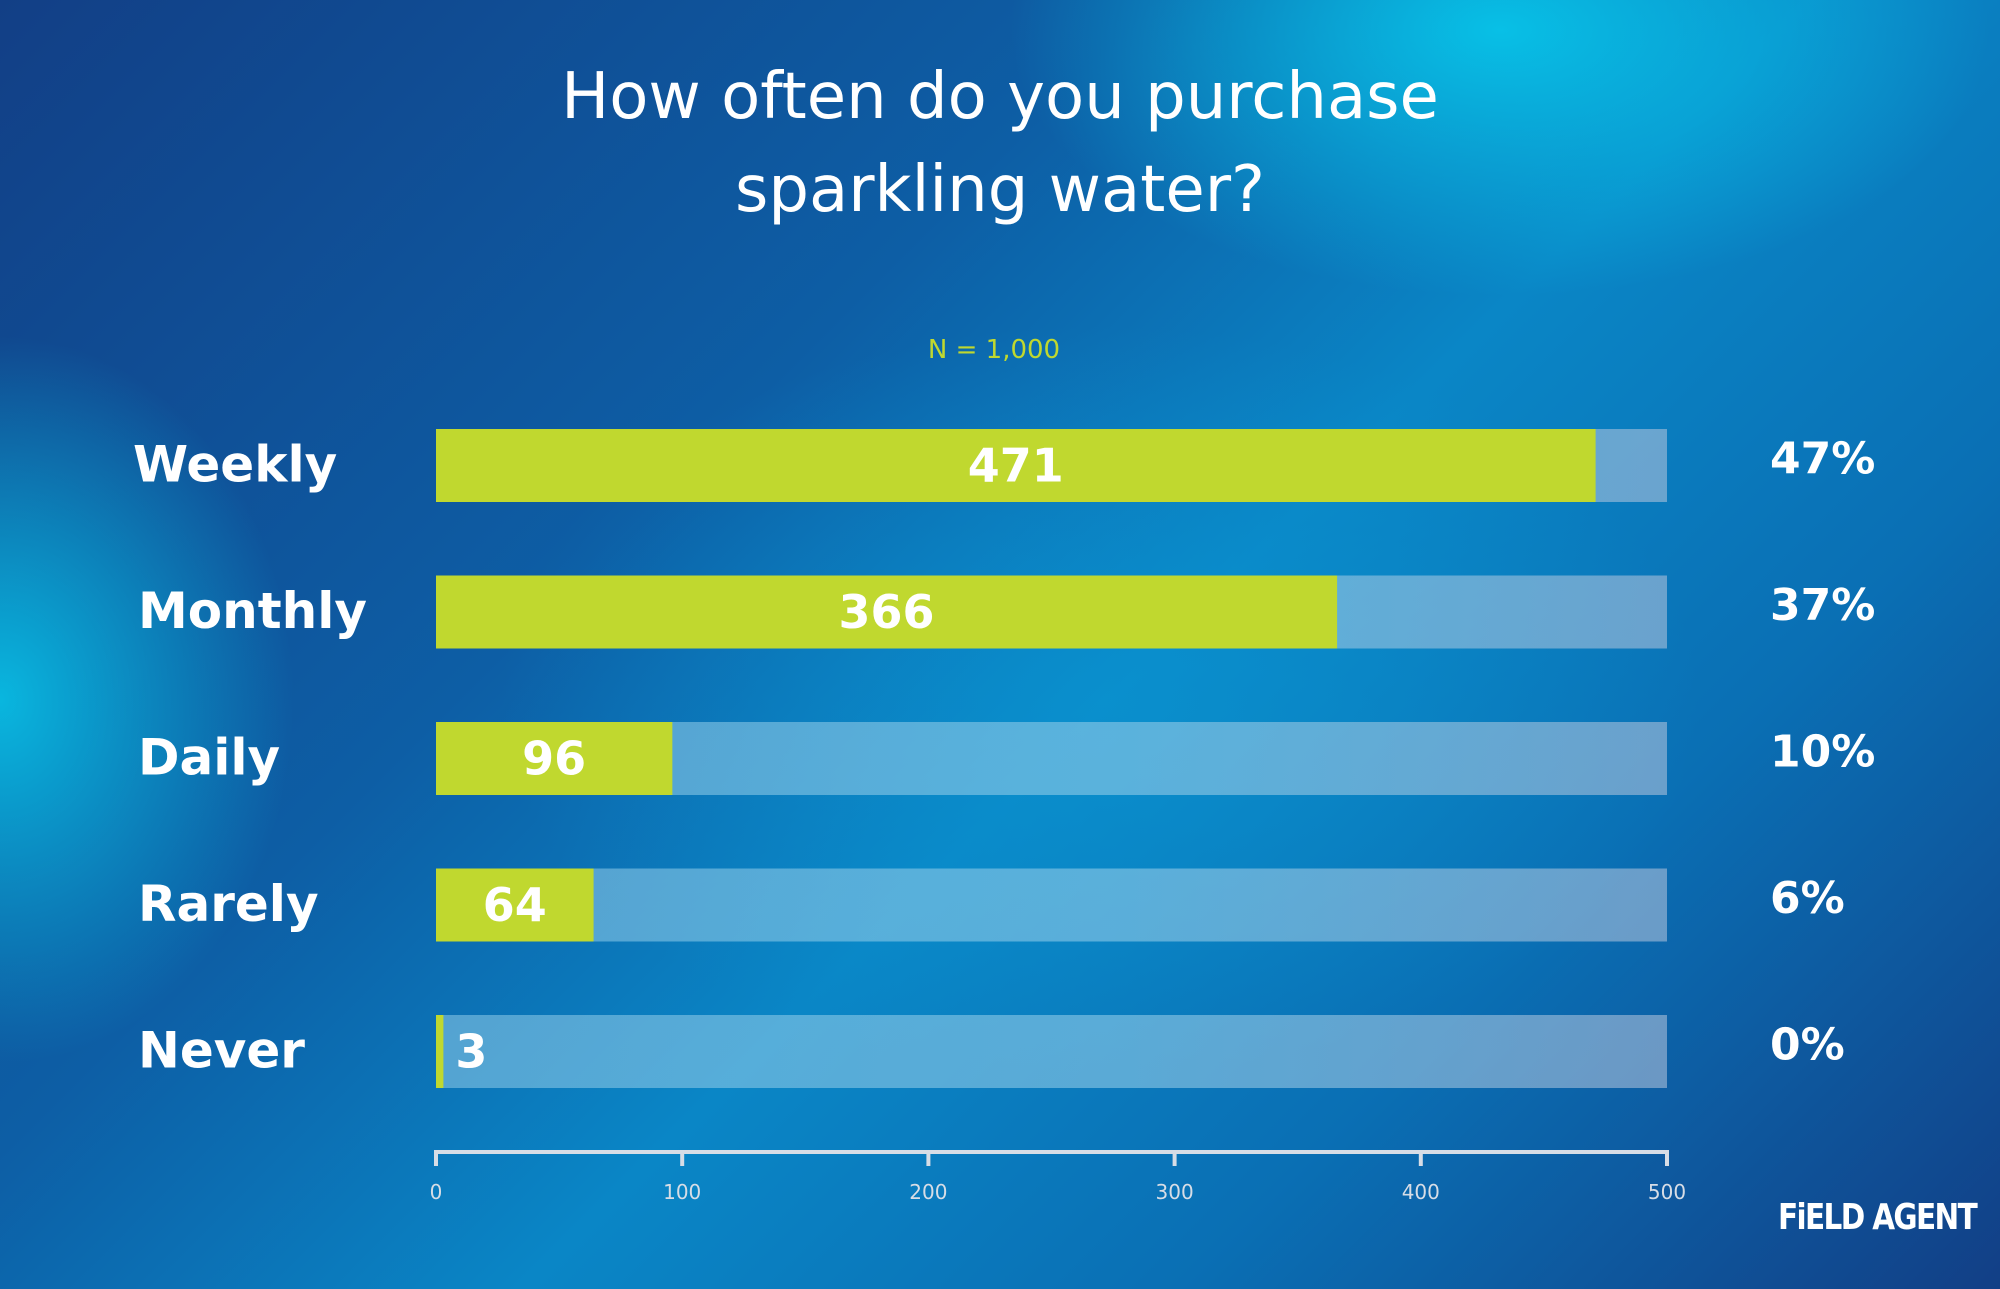 The height and width of the screenshot is (1289, 2000). I want to click on bar-value-label: 366, so click(887, 612).